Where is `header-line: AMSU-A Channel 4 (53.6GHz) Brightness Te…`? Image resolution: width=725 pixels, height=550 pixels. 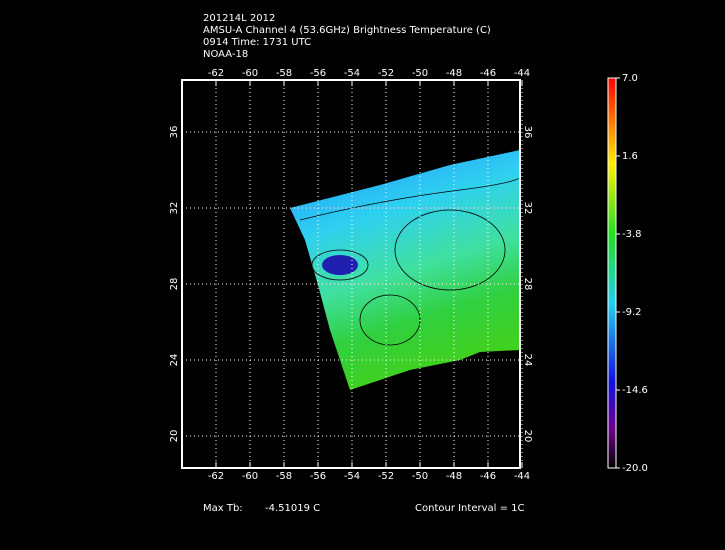 header-line: AMSU-A Channel 4 (53.6GHz) Brightness Te… is located at coordinates (347, 30).